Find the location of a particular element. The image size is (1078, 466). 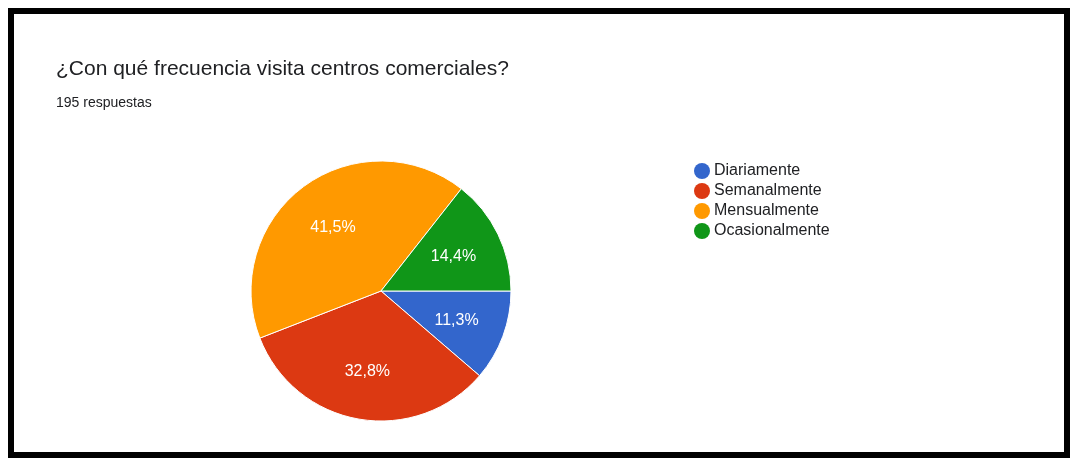

data-label: 32,8% is located at coordinates (367, 370).